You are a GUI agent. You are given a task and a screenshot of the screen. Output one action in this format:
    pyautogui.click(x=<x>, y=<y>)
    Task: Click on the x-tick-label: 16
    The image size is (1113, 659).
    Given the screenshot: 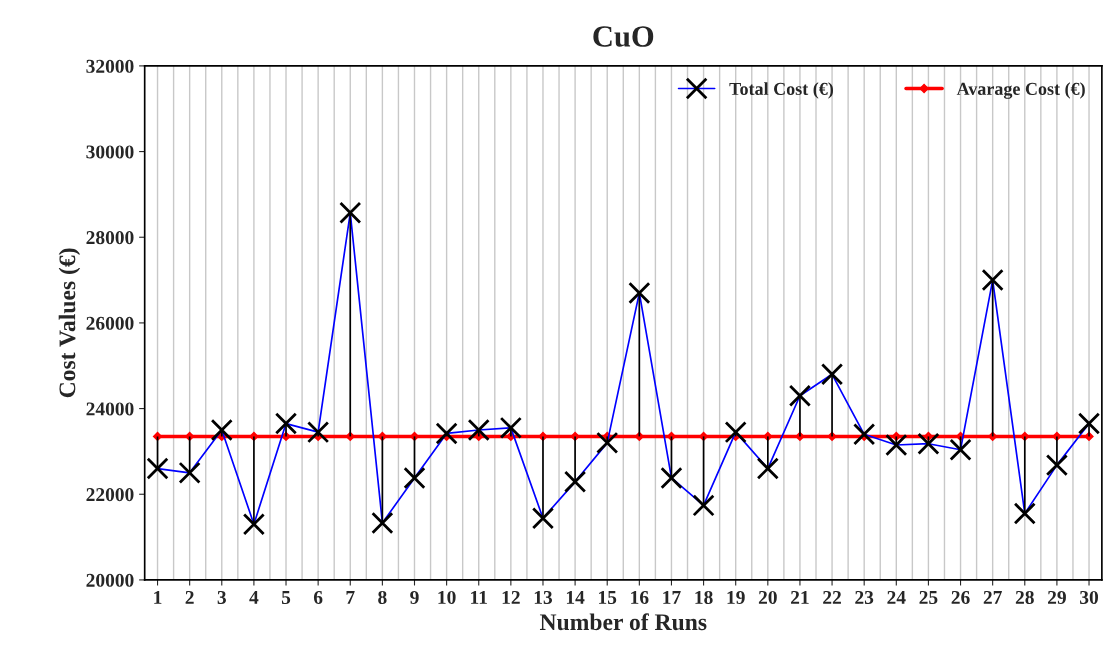 What is the action you would take?
    pyautogui.click(x=640, y=597)
    